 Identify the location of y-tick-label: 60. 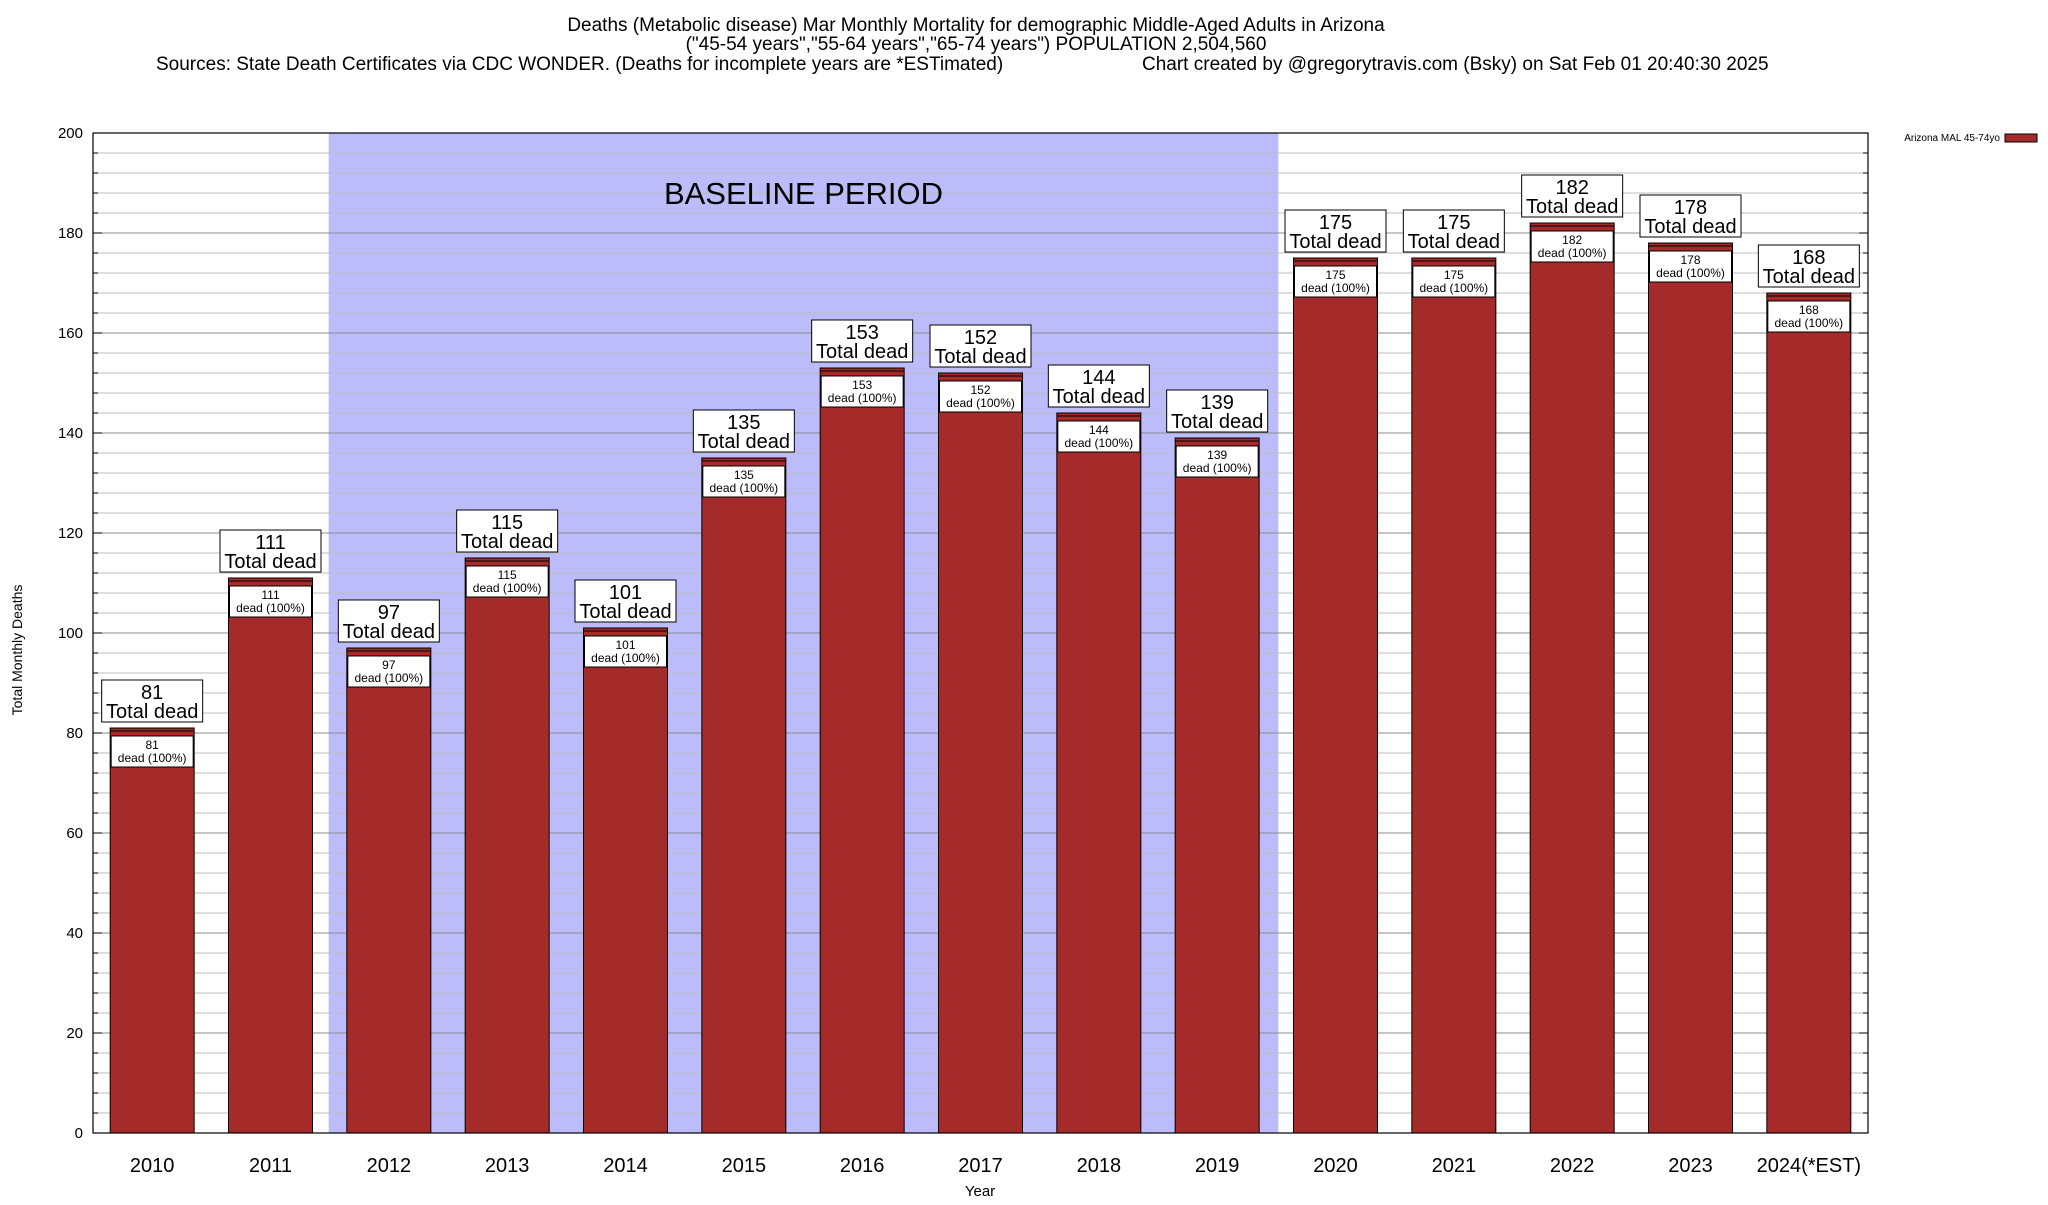
(74, 833).